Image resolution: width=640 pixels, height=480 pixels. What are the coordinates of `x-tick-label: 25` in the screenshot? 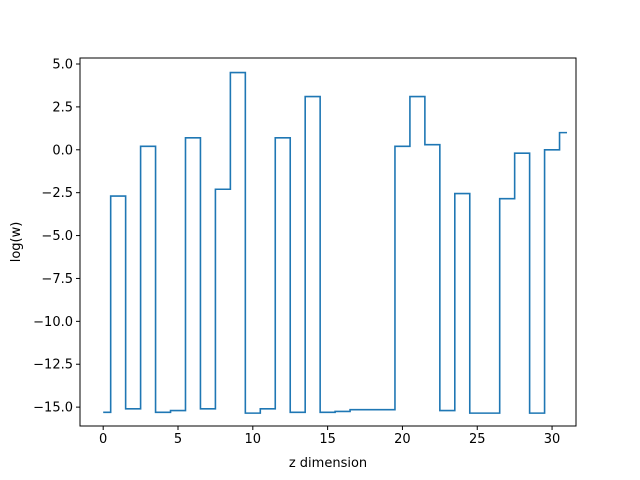 It's located at (477, 439).